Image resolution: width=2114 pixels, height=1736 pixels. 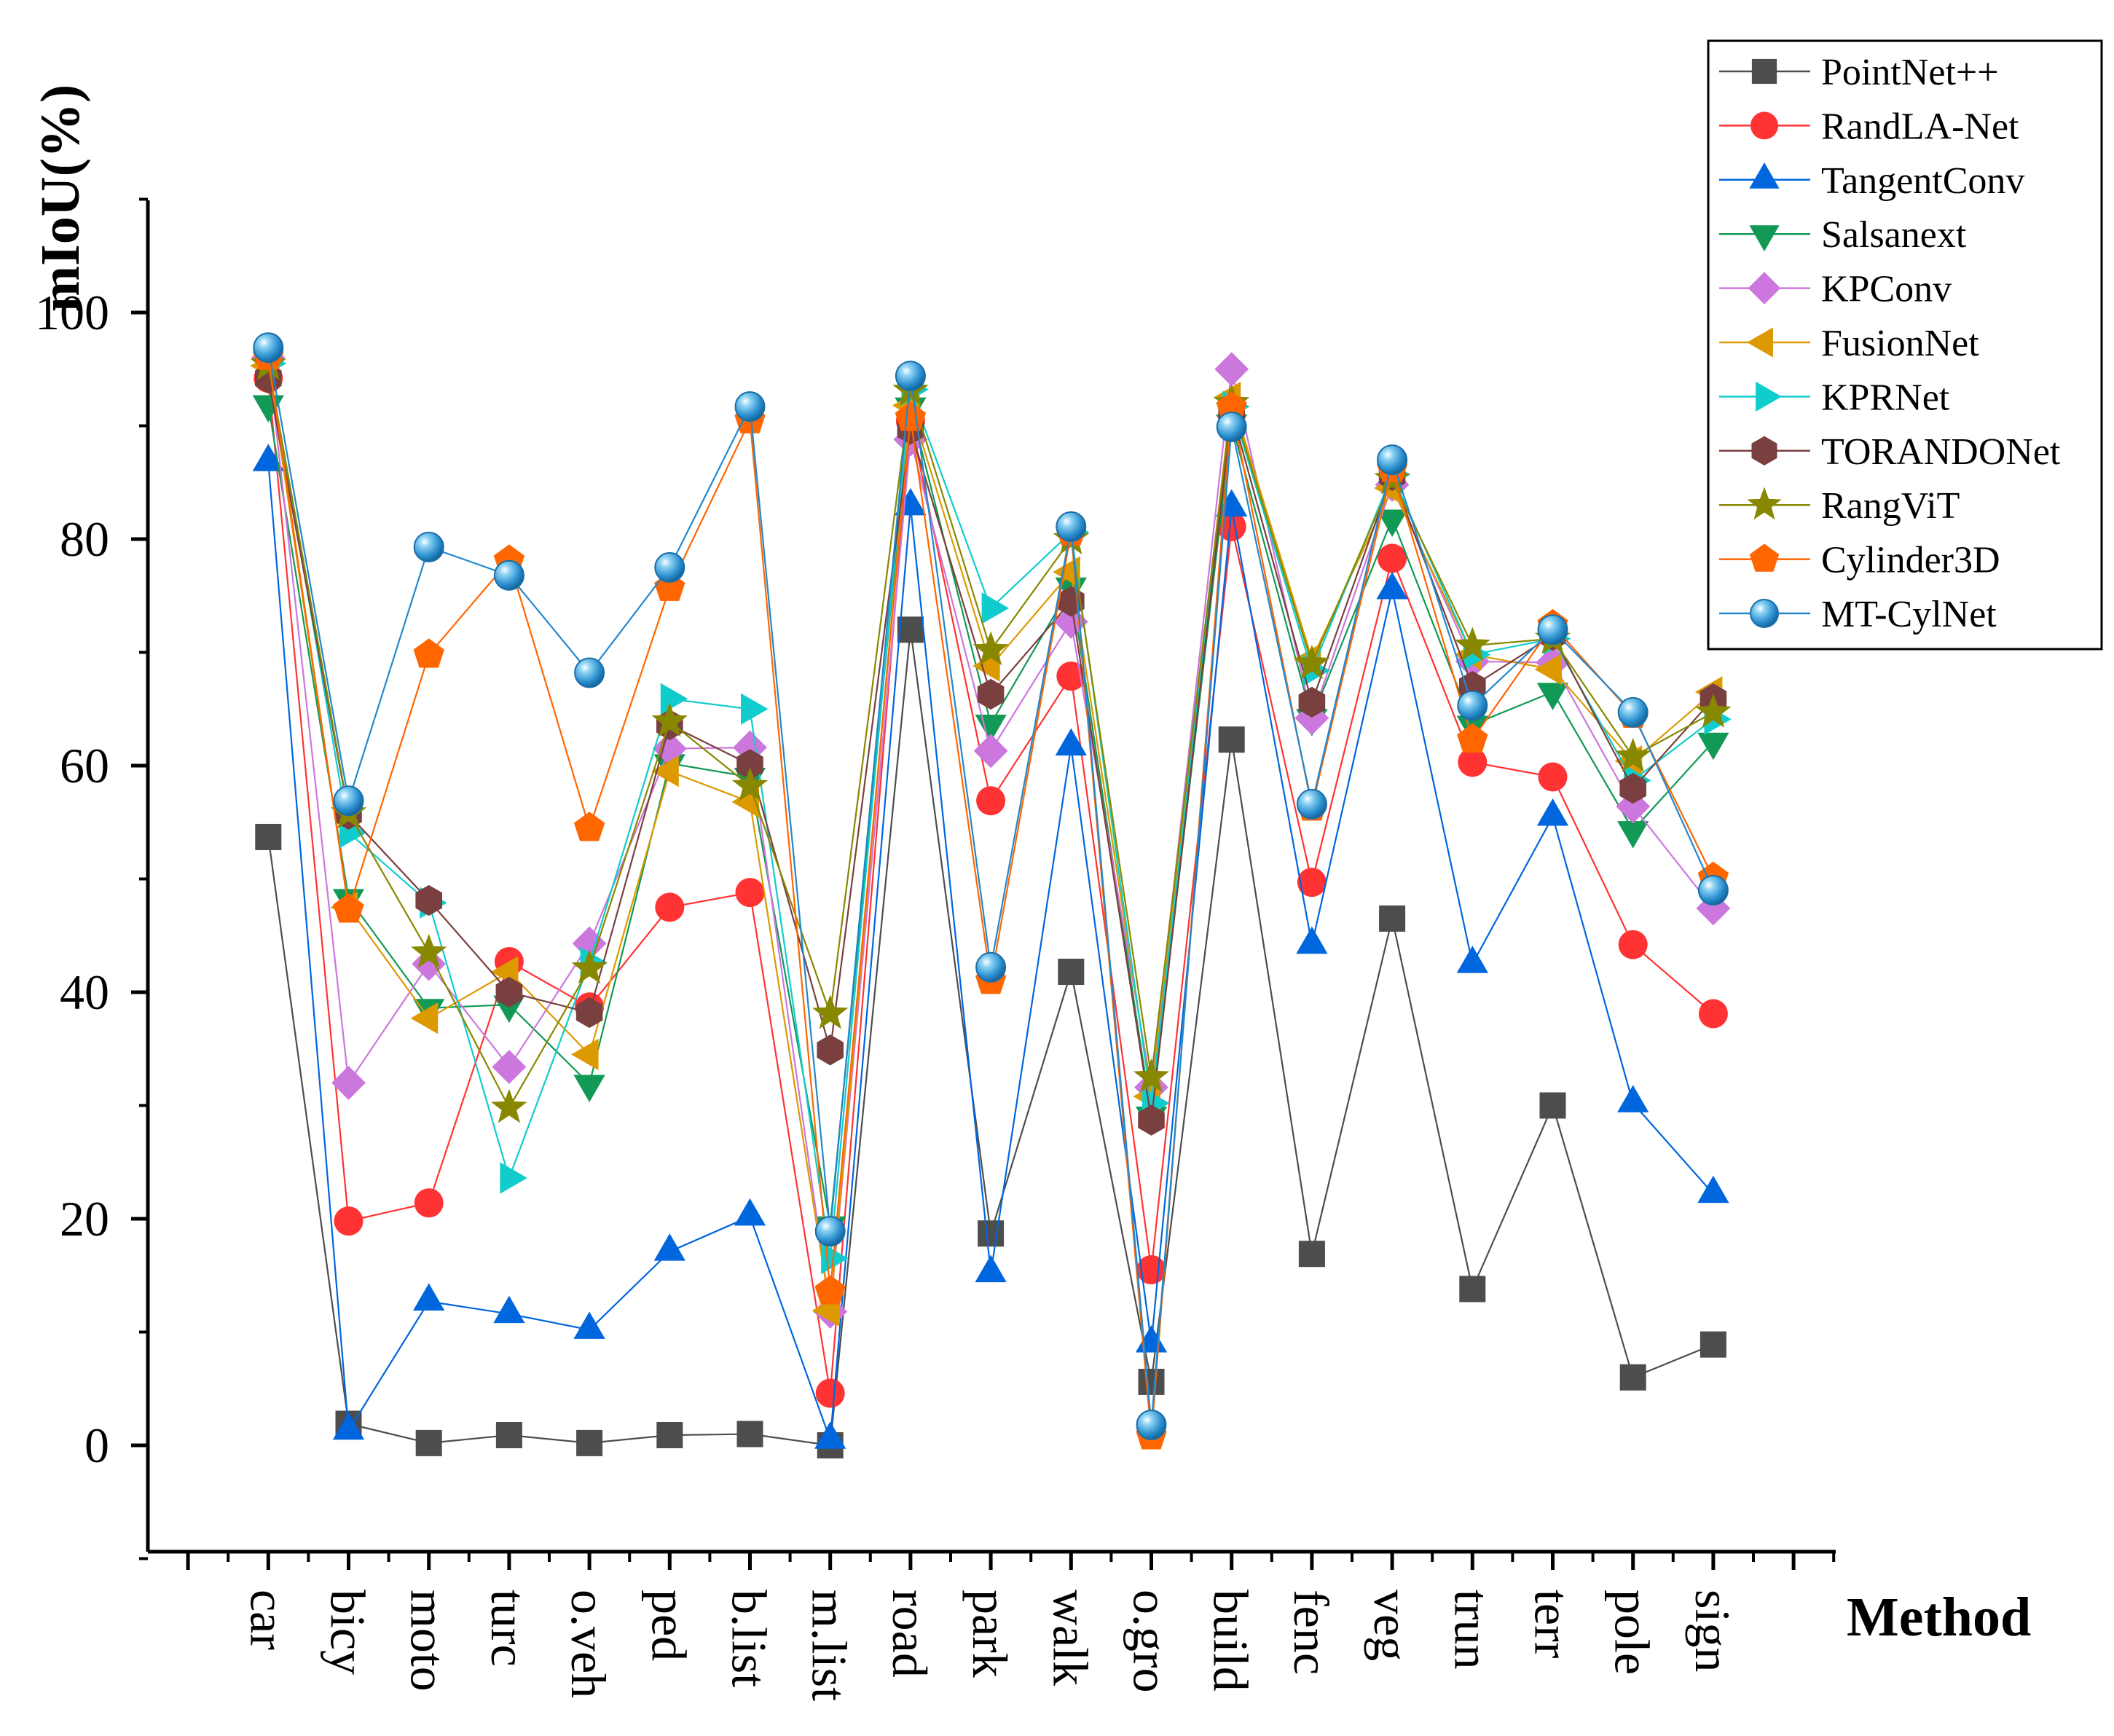 I want to click on y-tick-label: 0, so click(x=97, y=1445).